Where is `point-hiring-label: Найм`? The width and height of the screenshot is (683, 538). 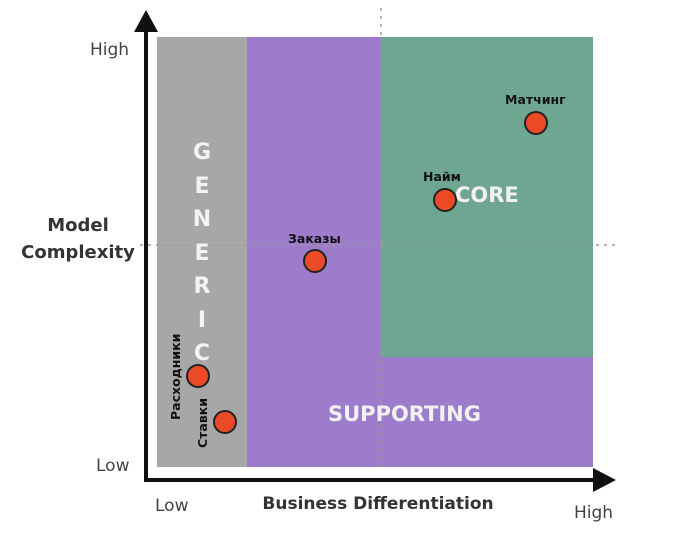
point-hiring-label: Найм is located at coordinates (442, 176).